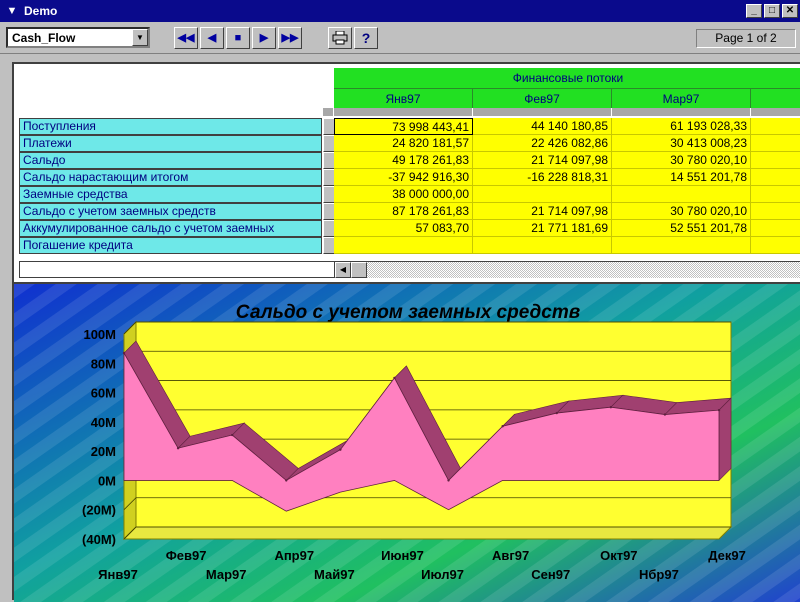  What do you see at coordinates (775, 98) in the screenshot?
I see `month-header-empty` at bounding box center [775, 98].